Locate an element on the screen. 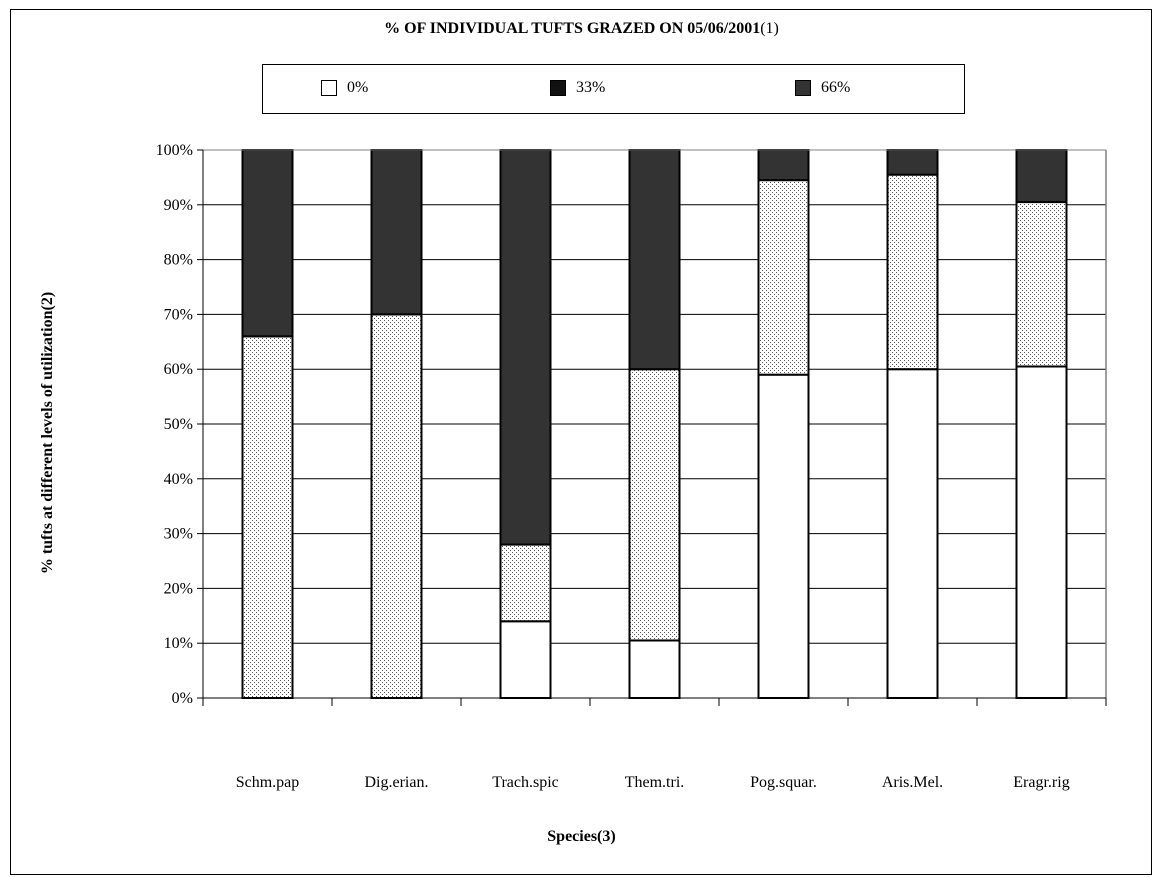  x-tick-label: Dig.erian. is located at coordinates (397, 782).